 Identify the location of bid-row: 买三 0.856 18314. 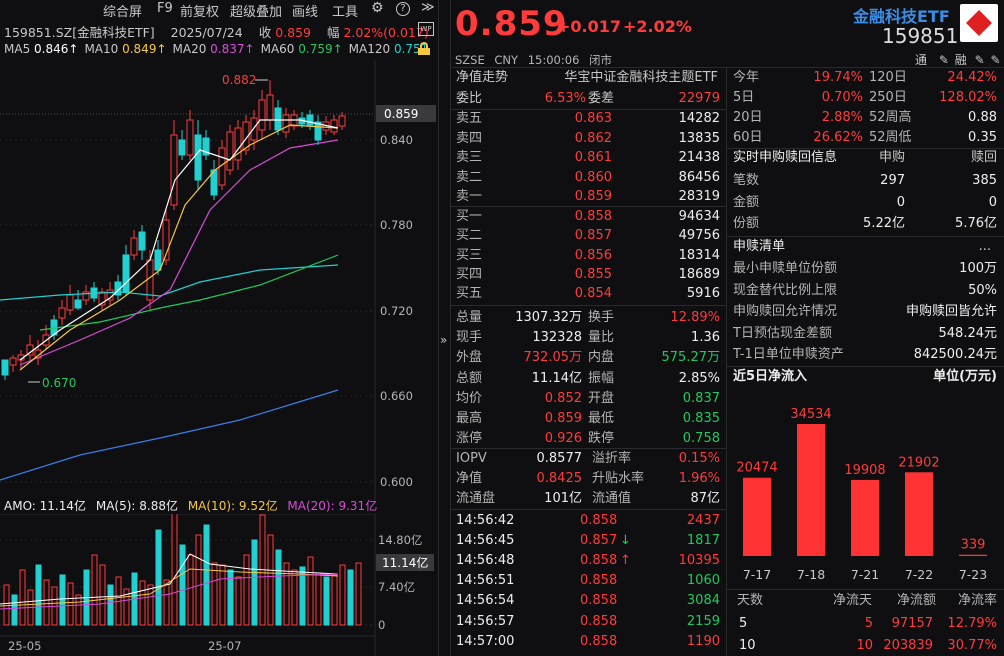
(589, 256).